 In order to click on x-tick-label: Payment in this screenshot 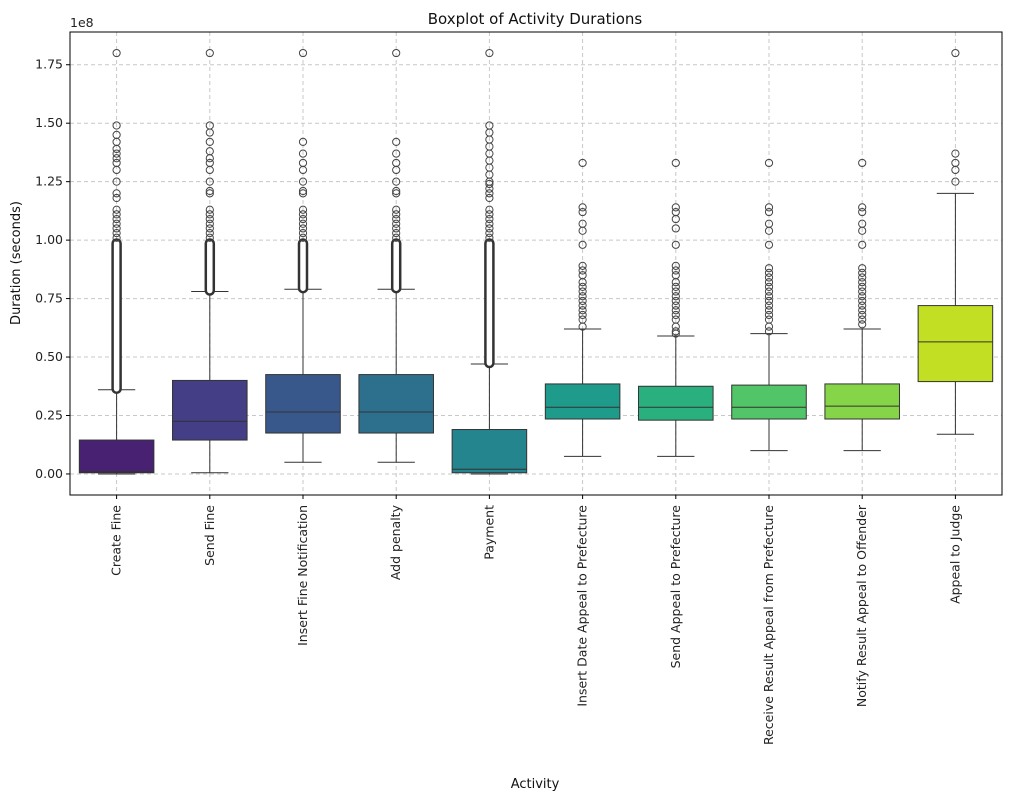, I will do `click(488, 532)`.